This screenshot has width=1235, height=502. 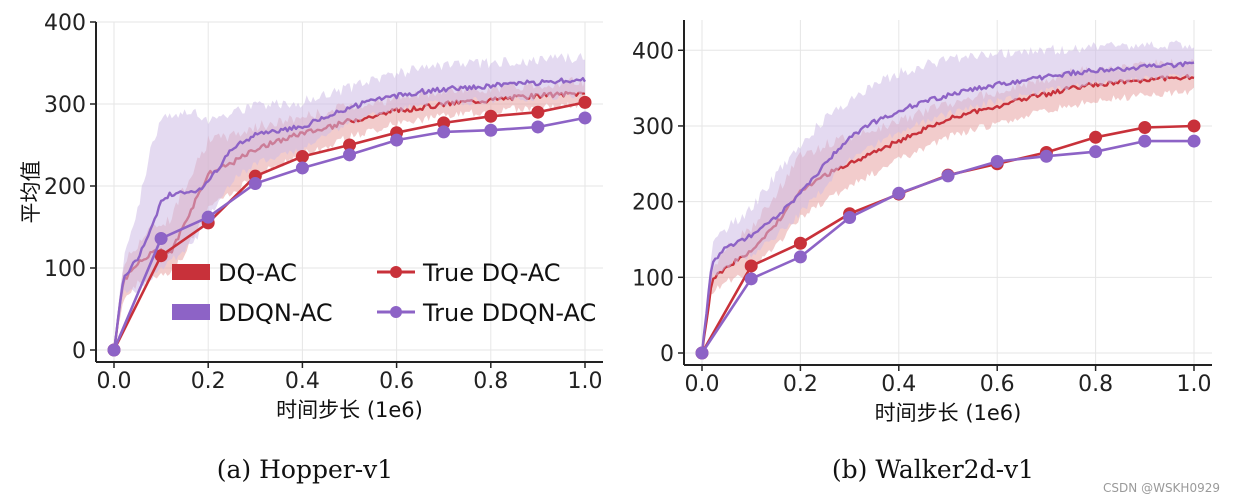 I want to click on watermark: CSDN @WSKH0929, so click(x=1161, y=488).